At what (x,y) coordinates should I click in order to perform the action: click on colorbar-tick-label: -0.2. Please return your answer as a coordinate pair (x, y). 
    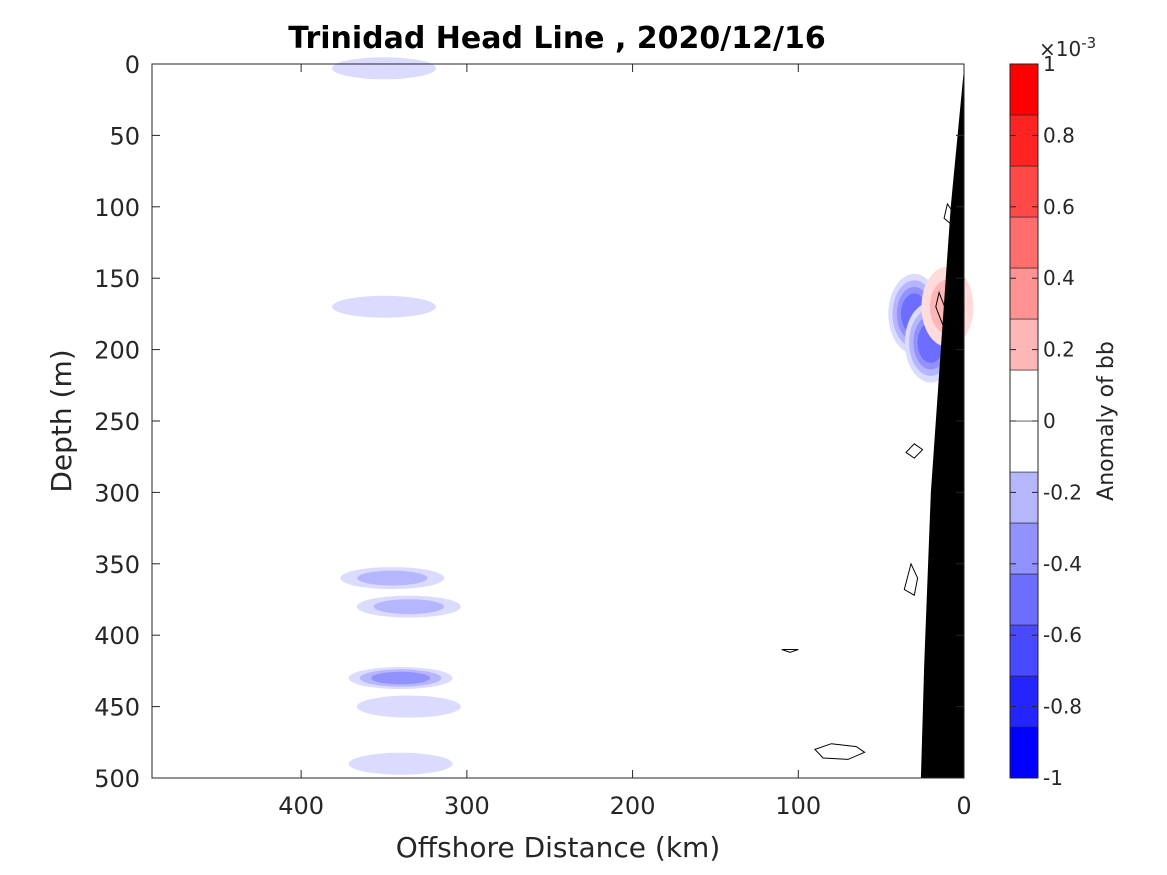
    Looking at the image, I should click on (1062, 492).